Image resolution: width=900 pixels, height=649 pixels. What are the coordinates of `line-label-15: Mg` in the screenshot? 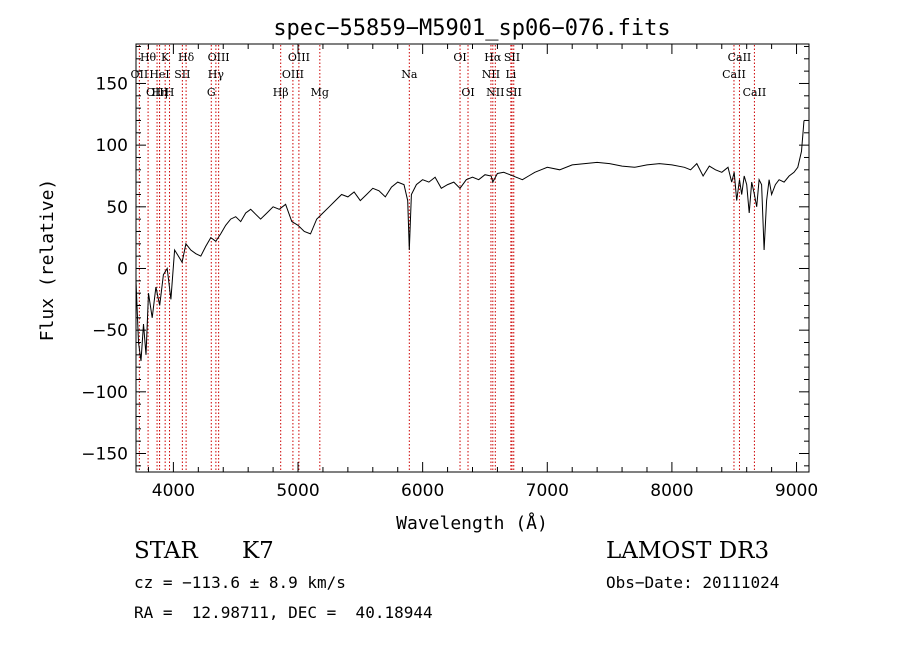 It's located at (320, 92).